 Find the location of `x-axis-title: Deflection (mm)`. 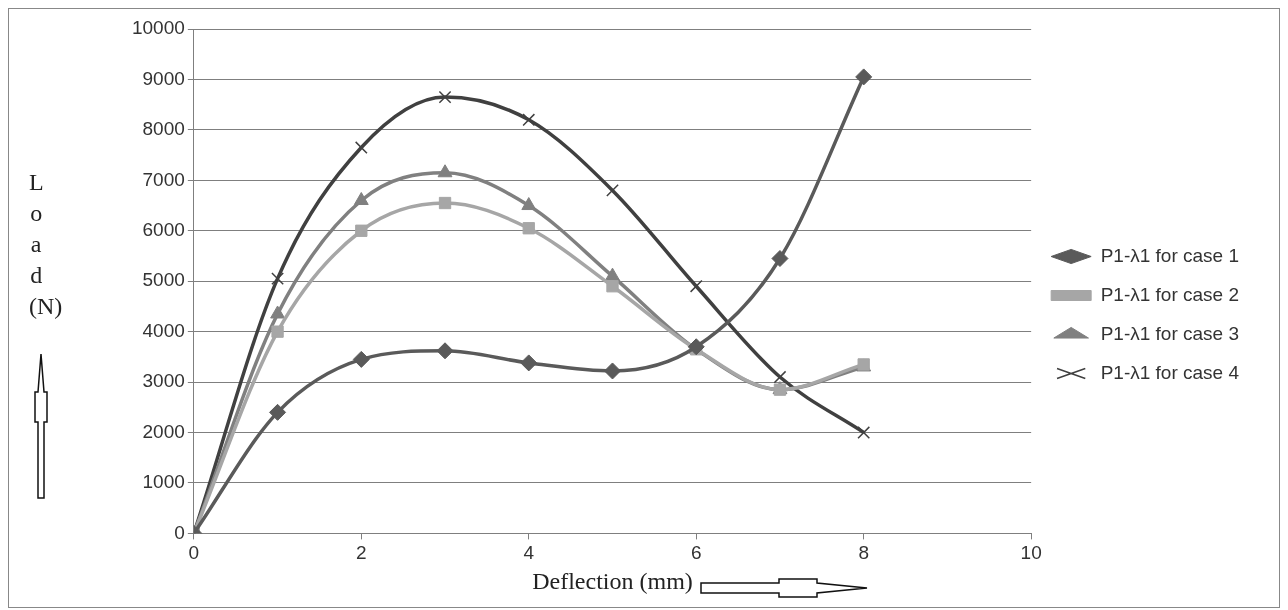

x-axis-title: Deflection (mm) is located at coordinates (612, 580).